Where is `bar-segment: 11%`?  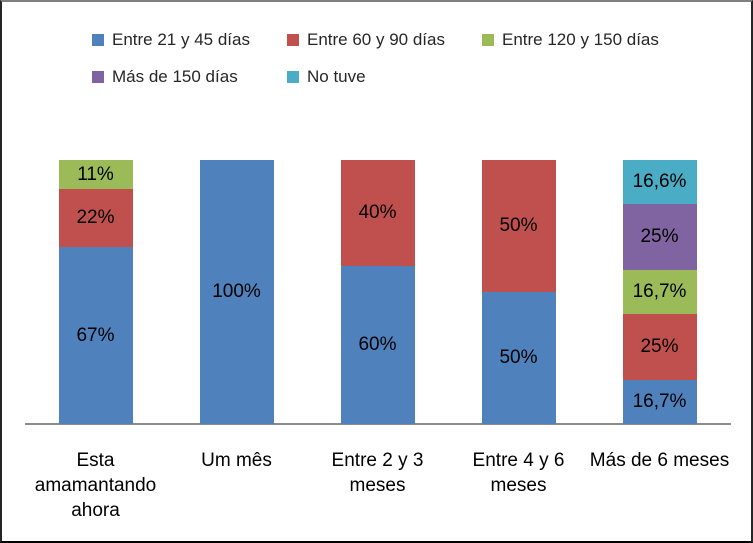
bar-segment: 11% is located at coordinates (95, 175).